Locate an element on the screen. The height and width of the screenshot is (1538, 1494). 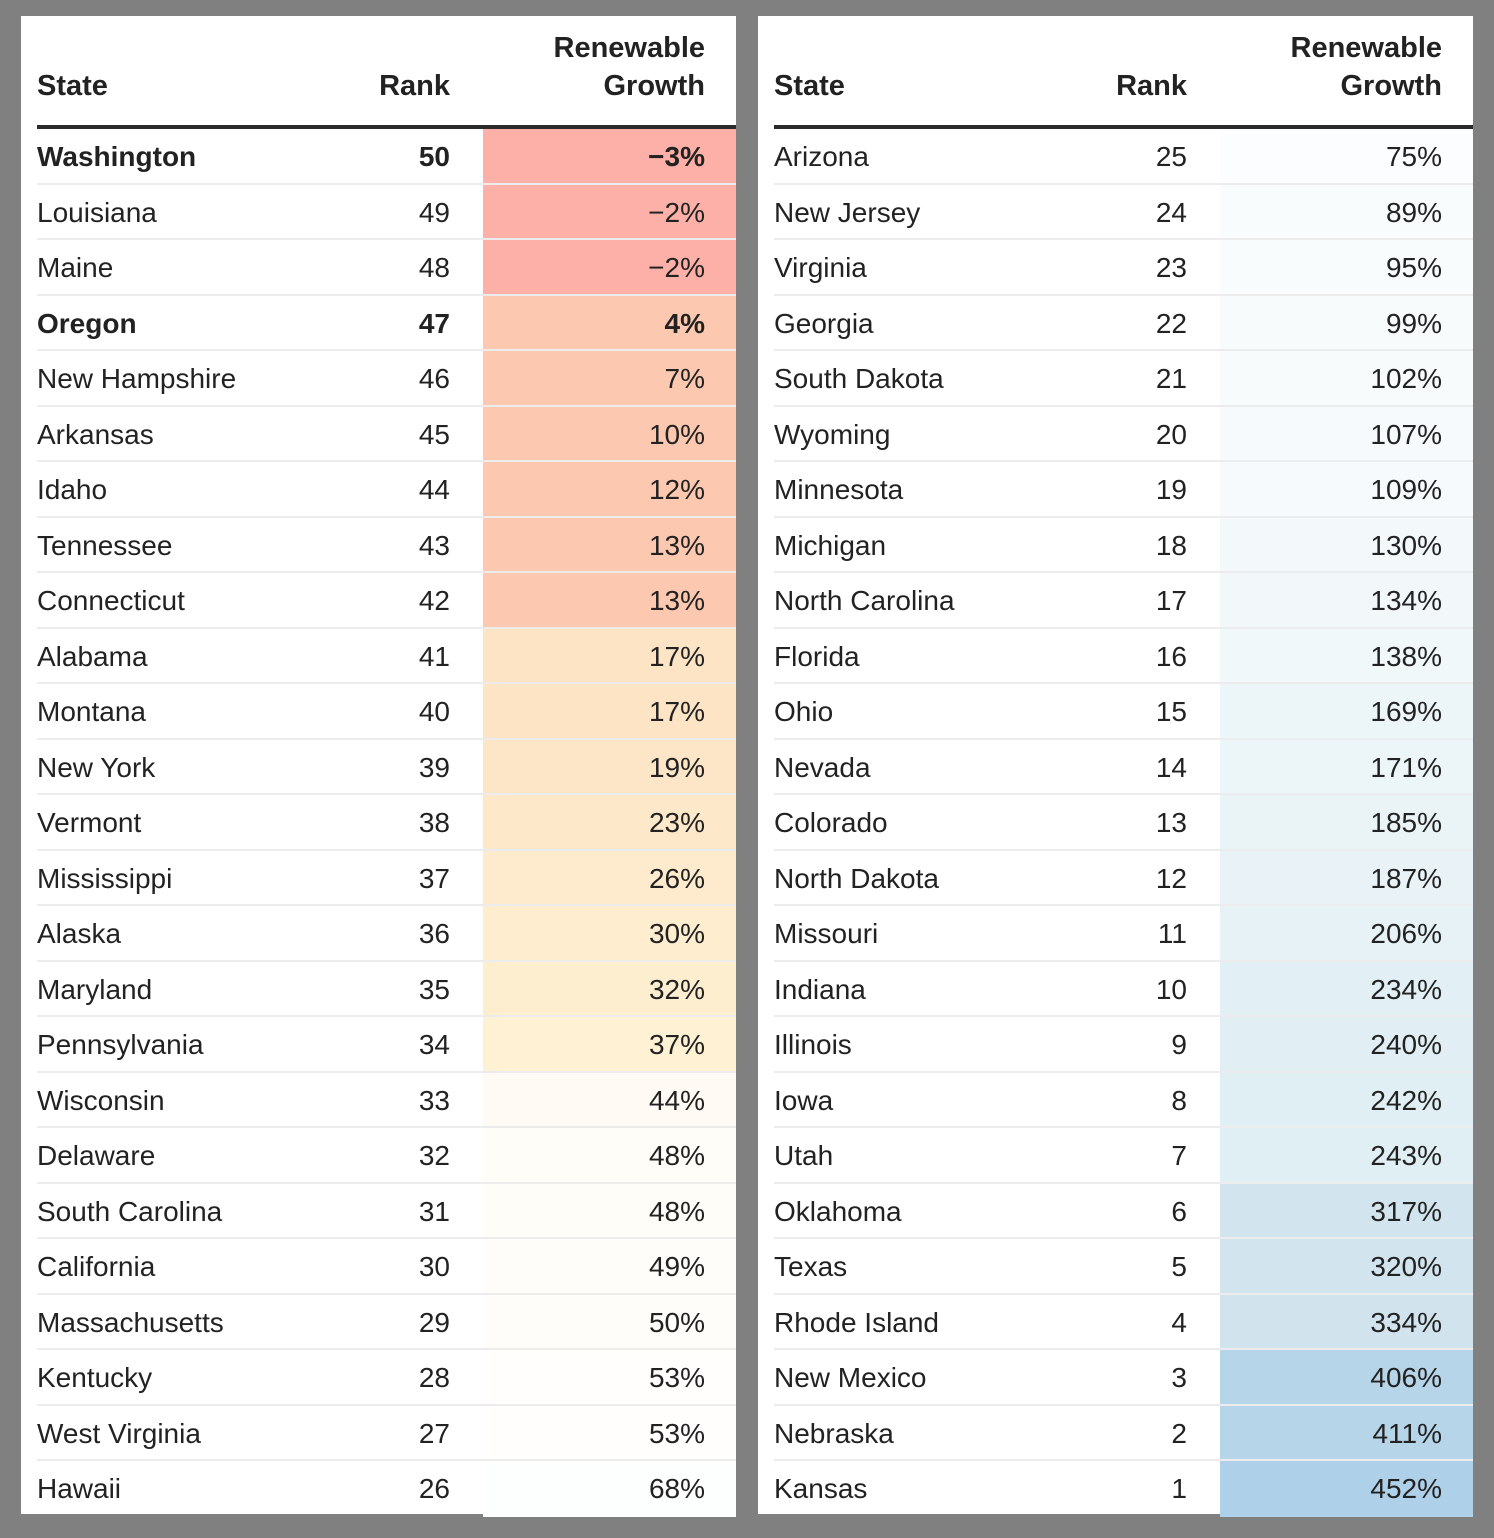
rank-cell: 47 is located at coordinates (434, 323).